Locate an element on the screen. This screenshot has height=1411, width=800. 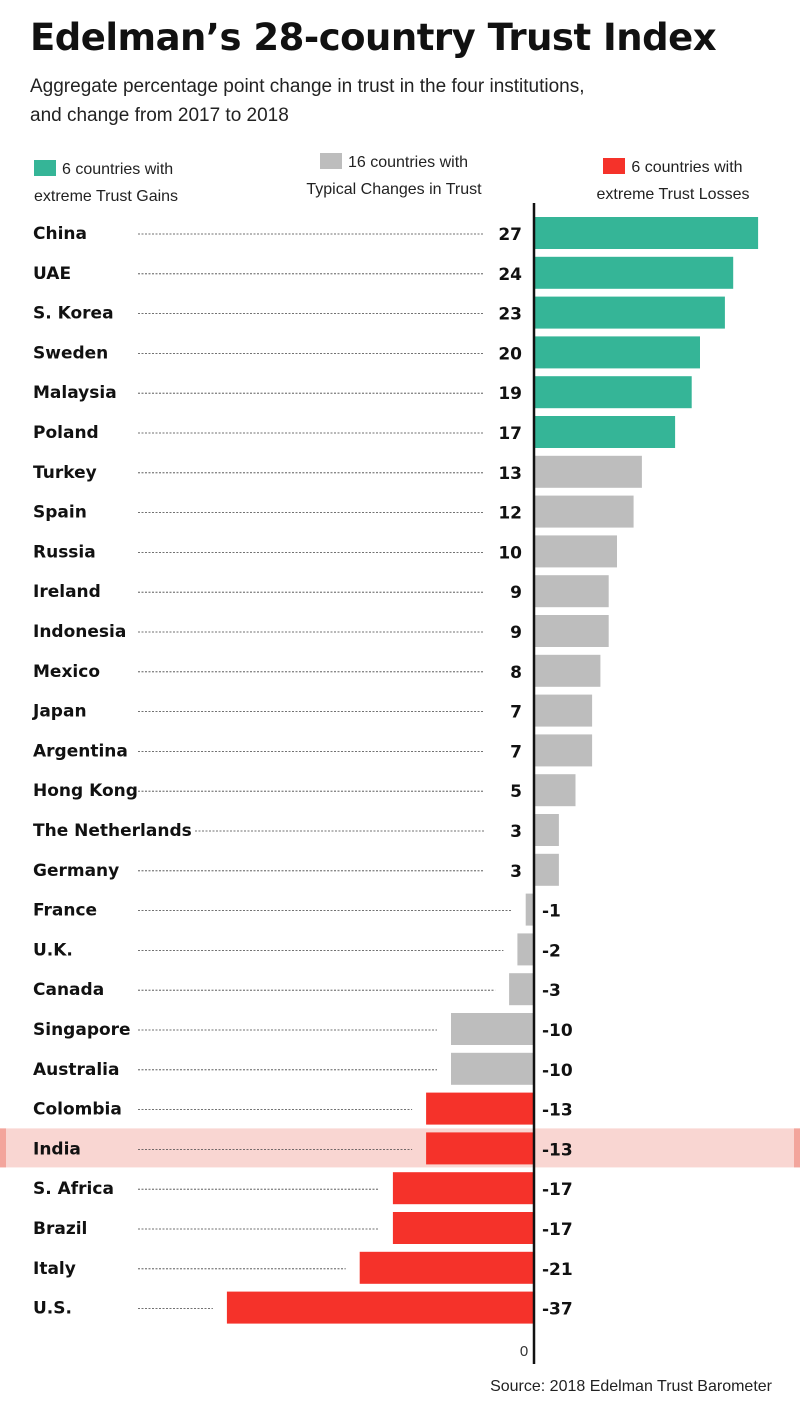
legend-loss-line-1: 6 countries with is located at coordinates (687, 167).